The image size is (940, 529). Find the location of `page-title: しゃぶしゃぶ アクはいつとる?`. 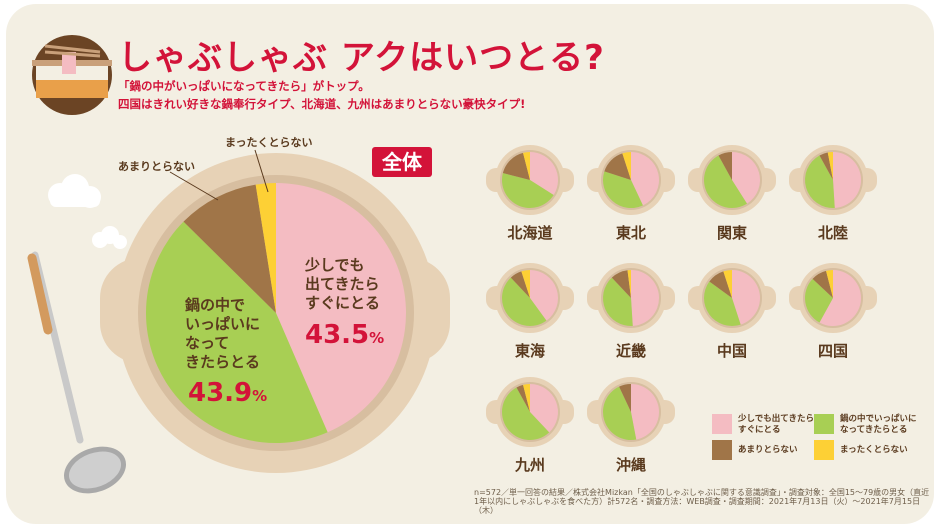

page-title: しゃぶしゃぶ アクはいつとる? is located at coordinates (361, 58).